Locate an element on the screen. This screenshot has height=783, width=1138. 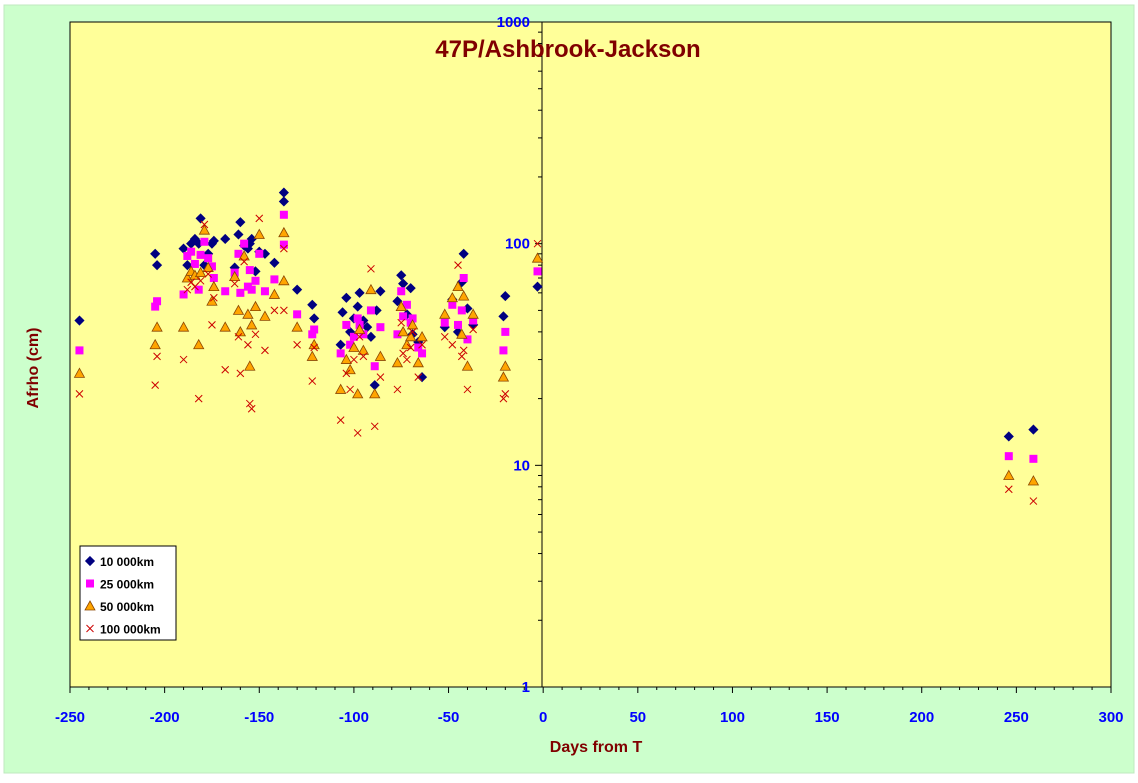
legend-label: 50 000km is located at coordinates (127, 607).